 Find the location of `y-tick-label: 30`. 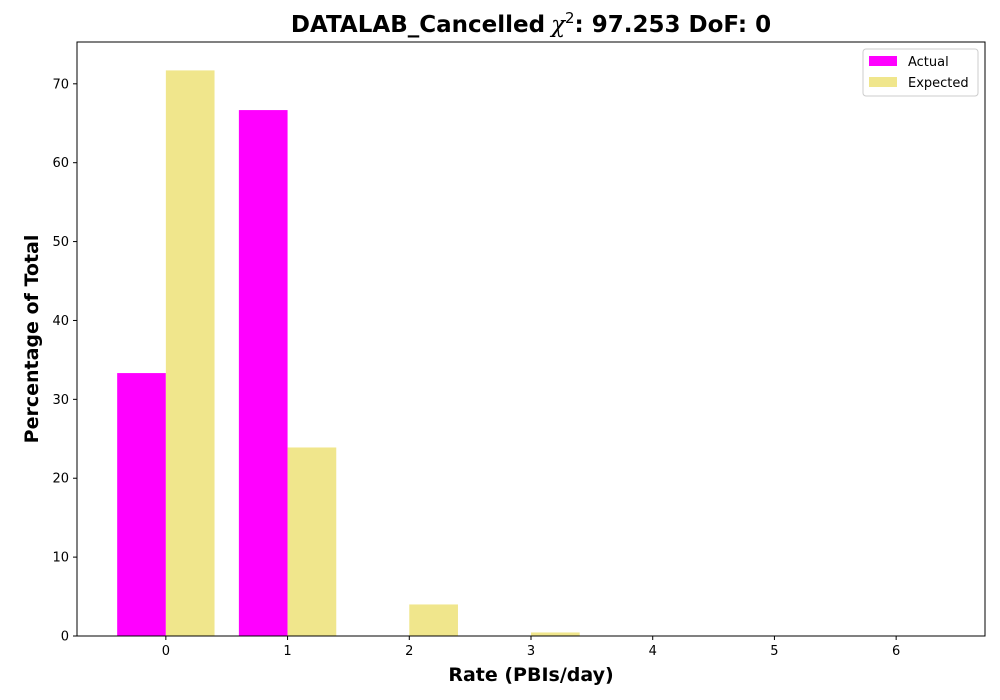

y-tick-label: 30 is located at coordinates (60, 400).